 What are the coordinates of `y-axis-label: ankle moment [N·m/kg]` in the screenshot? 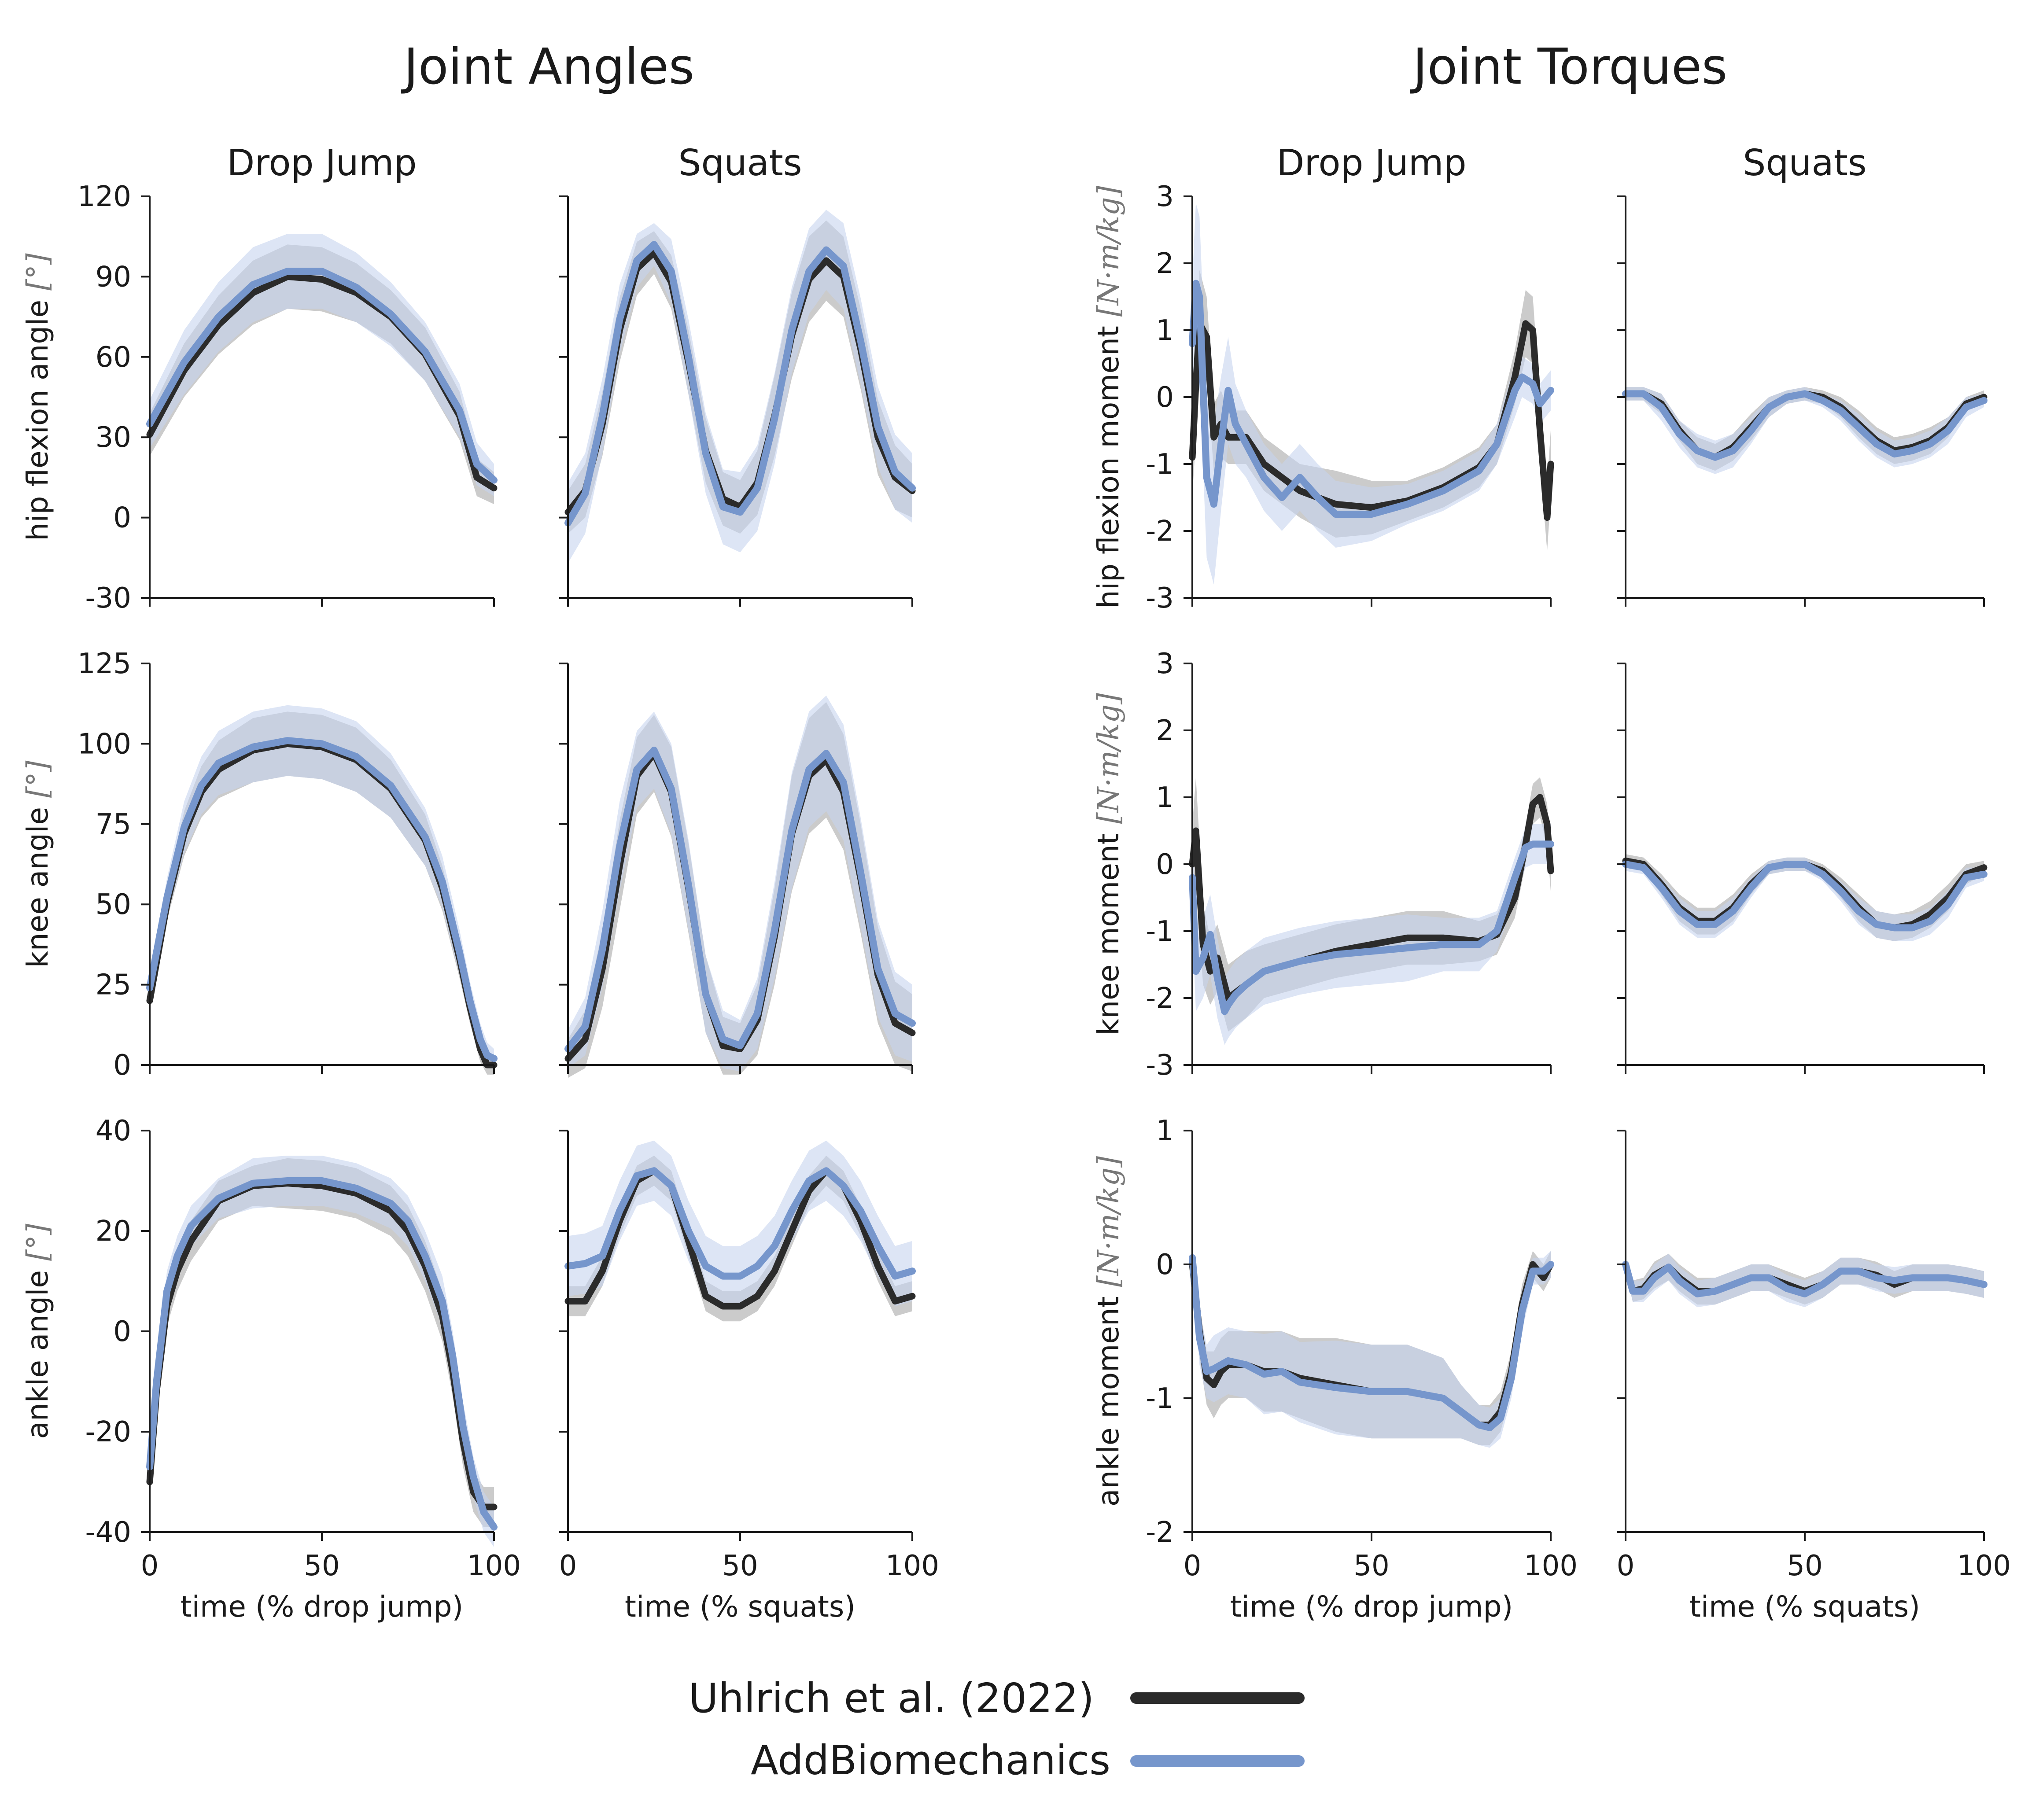 It's located at (1108, 1331).